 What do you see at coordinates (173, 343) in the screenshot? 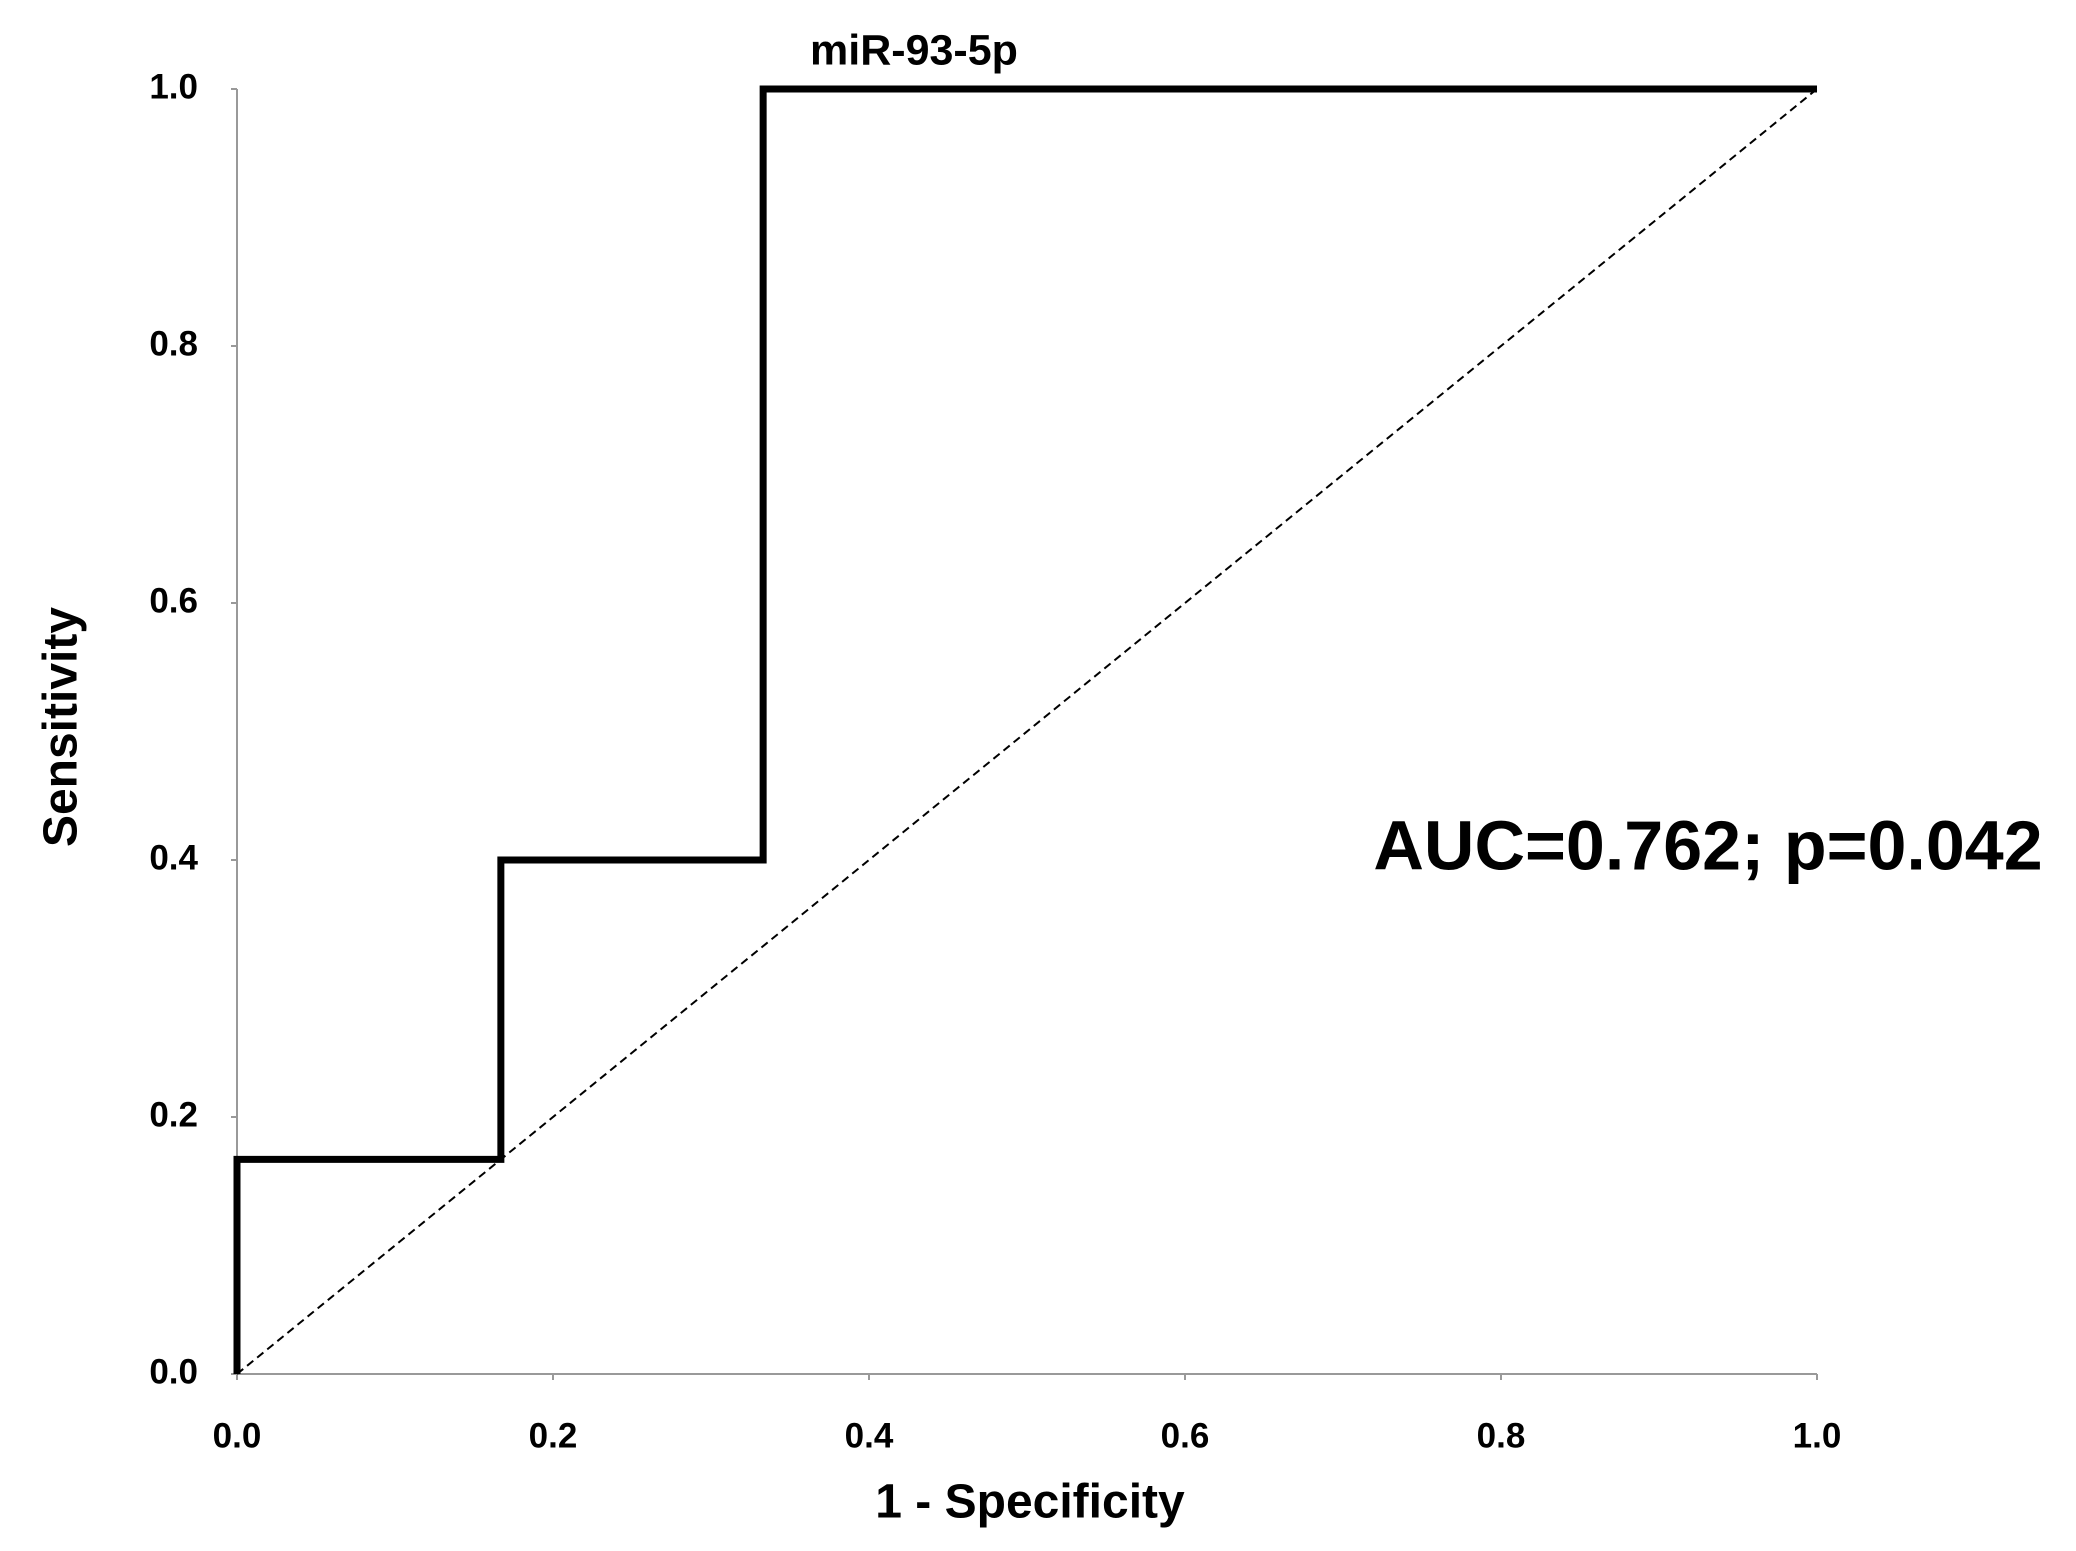
I see `y-tick-label: 0.8` at bounding box center [173, 343].